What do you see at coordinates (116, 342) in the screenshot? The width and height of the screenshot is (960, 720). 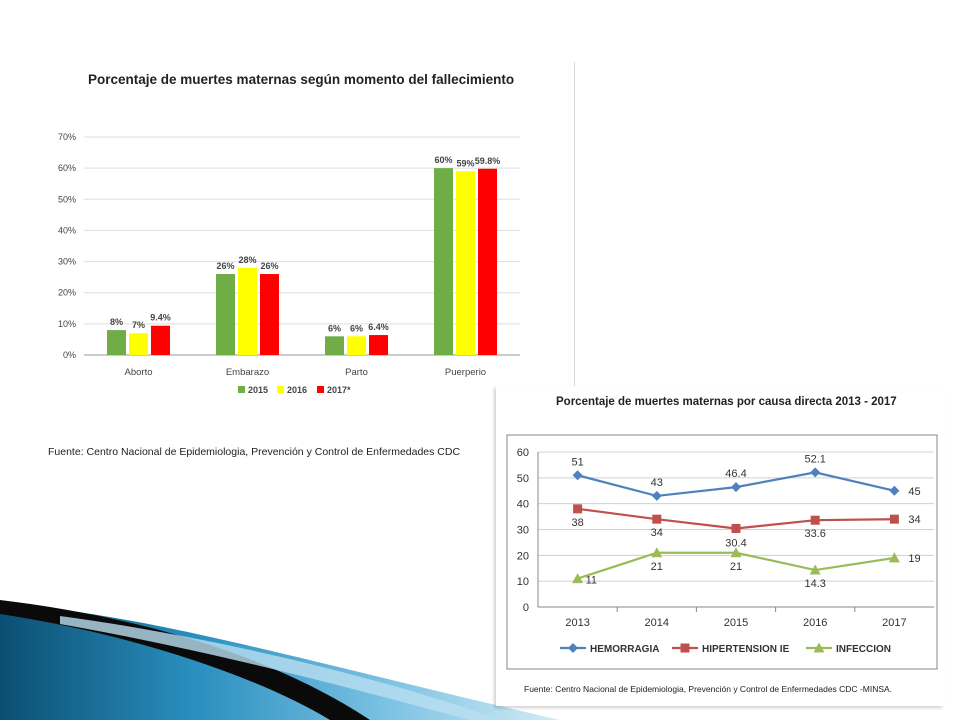 I see `bar-aborto-2015` at bounding box center [116, 342].